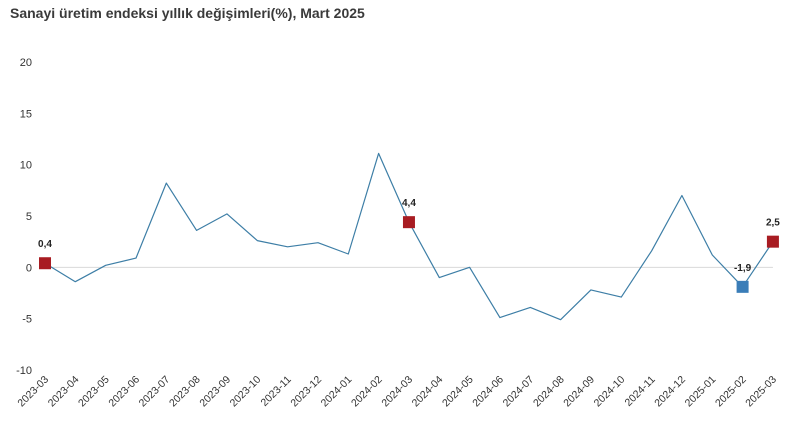 The height and width of the screenshot is (430, 794). What do you see at coordinates (185, 392) in the screenshot?
I see `x-tick-label: 2023-08` at bounding box center [185, 392].